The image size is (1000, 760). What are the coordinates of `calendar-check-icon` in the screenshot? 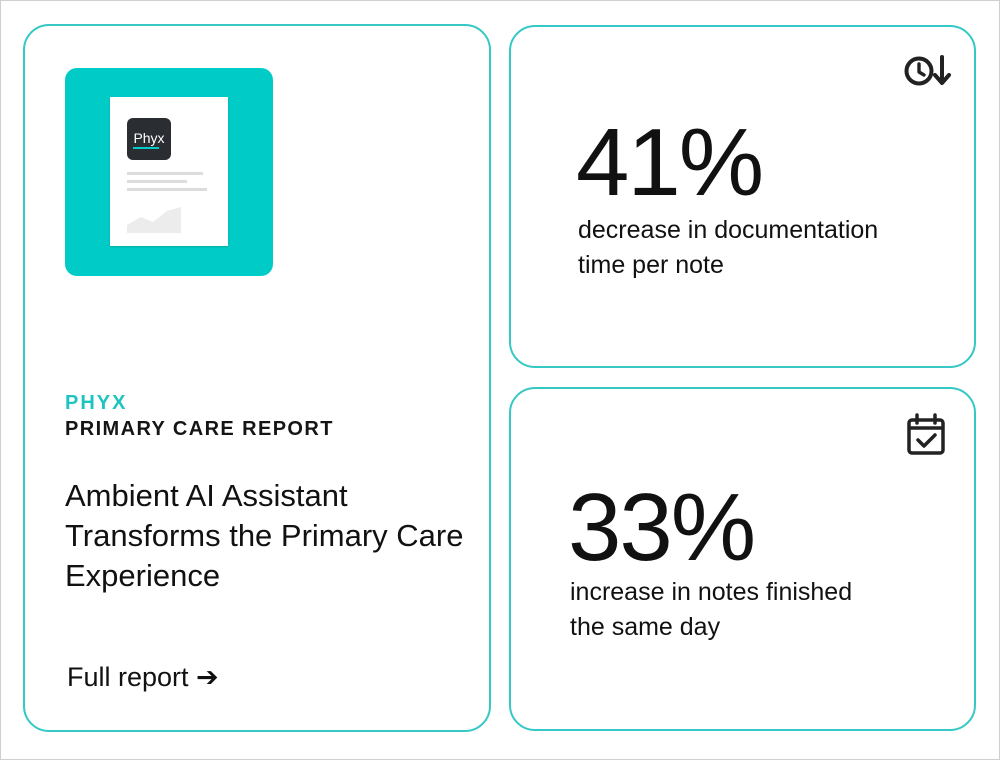 It's located at (926, 434).